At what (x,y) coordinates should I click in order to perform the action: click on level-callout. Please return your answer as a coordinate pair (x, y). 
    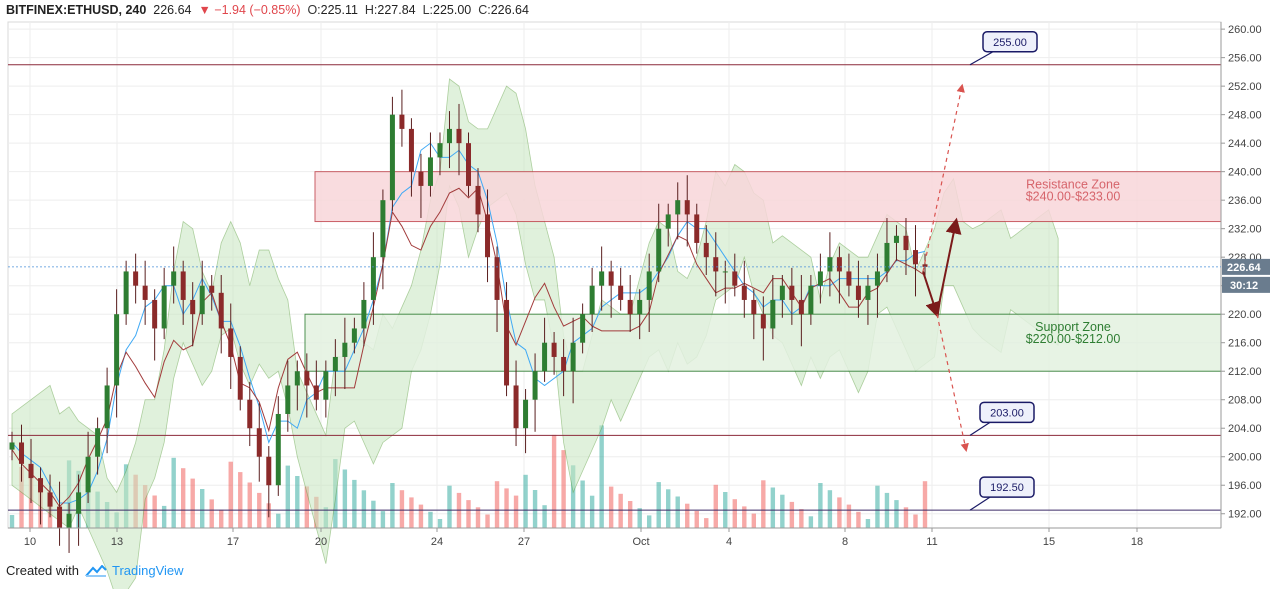
    Looking at the image, I should click on (1010, 42).